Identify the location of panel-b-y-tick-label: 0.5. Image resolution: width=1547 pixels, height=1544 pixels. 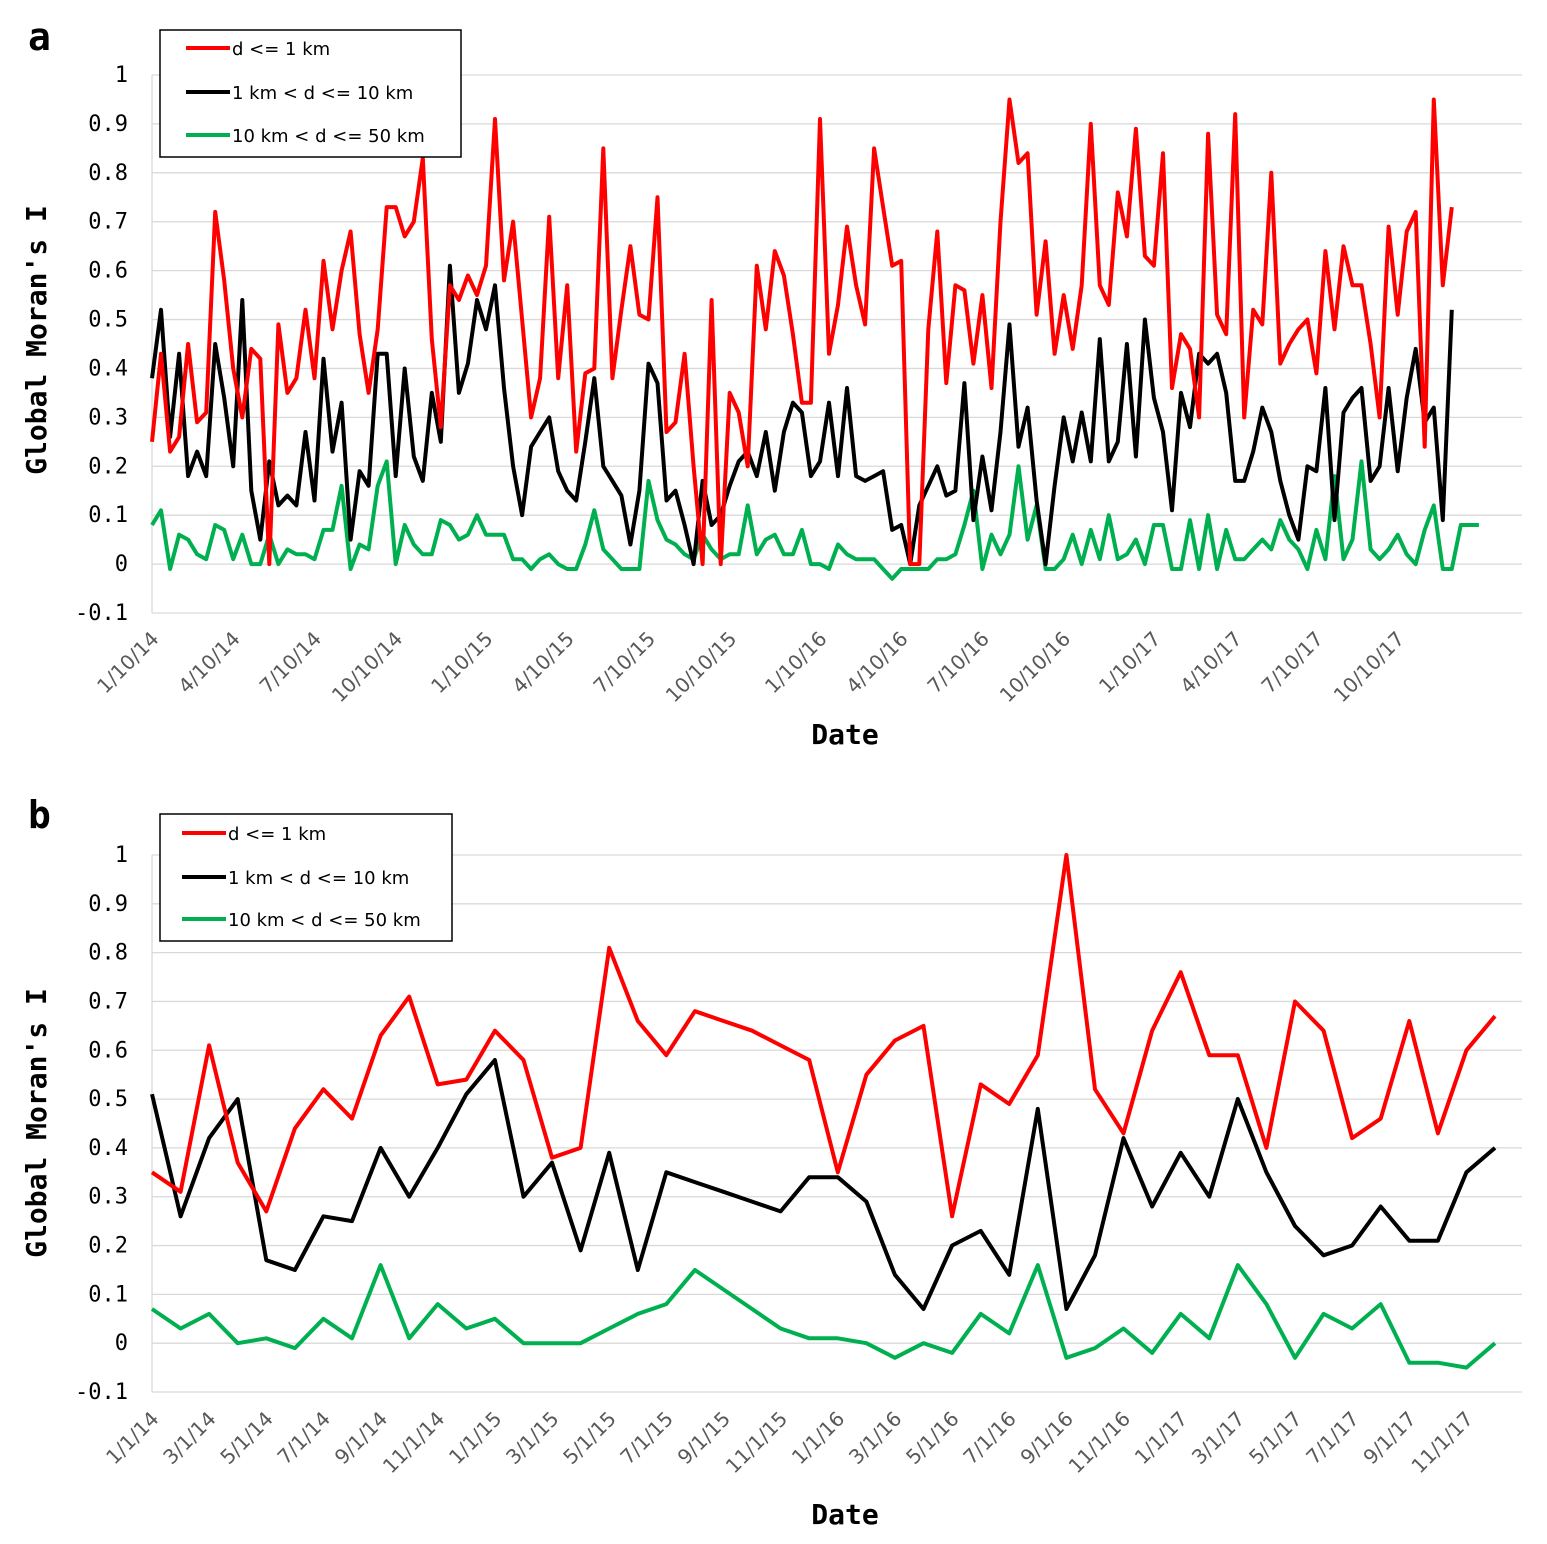
(108, 1099).